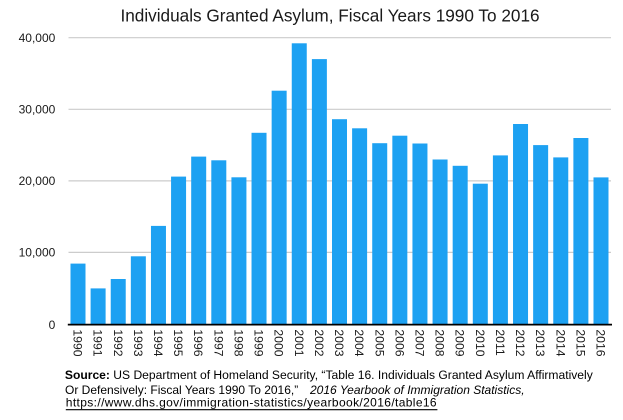  Describe the element at coordinates (238, 342) in the screenshot. I see `svg-text: 1998` at that location.